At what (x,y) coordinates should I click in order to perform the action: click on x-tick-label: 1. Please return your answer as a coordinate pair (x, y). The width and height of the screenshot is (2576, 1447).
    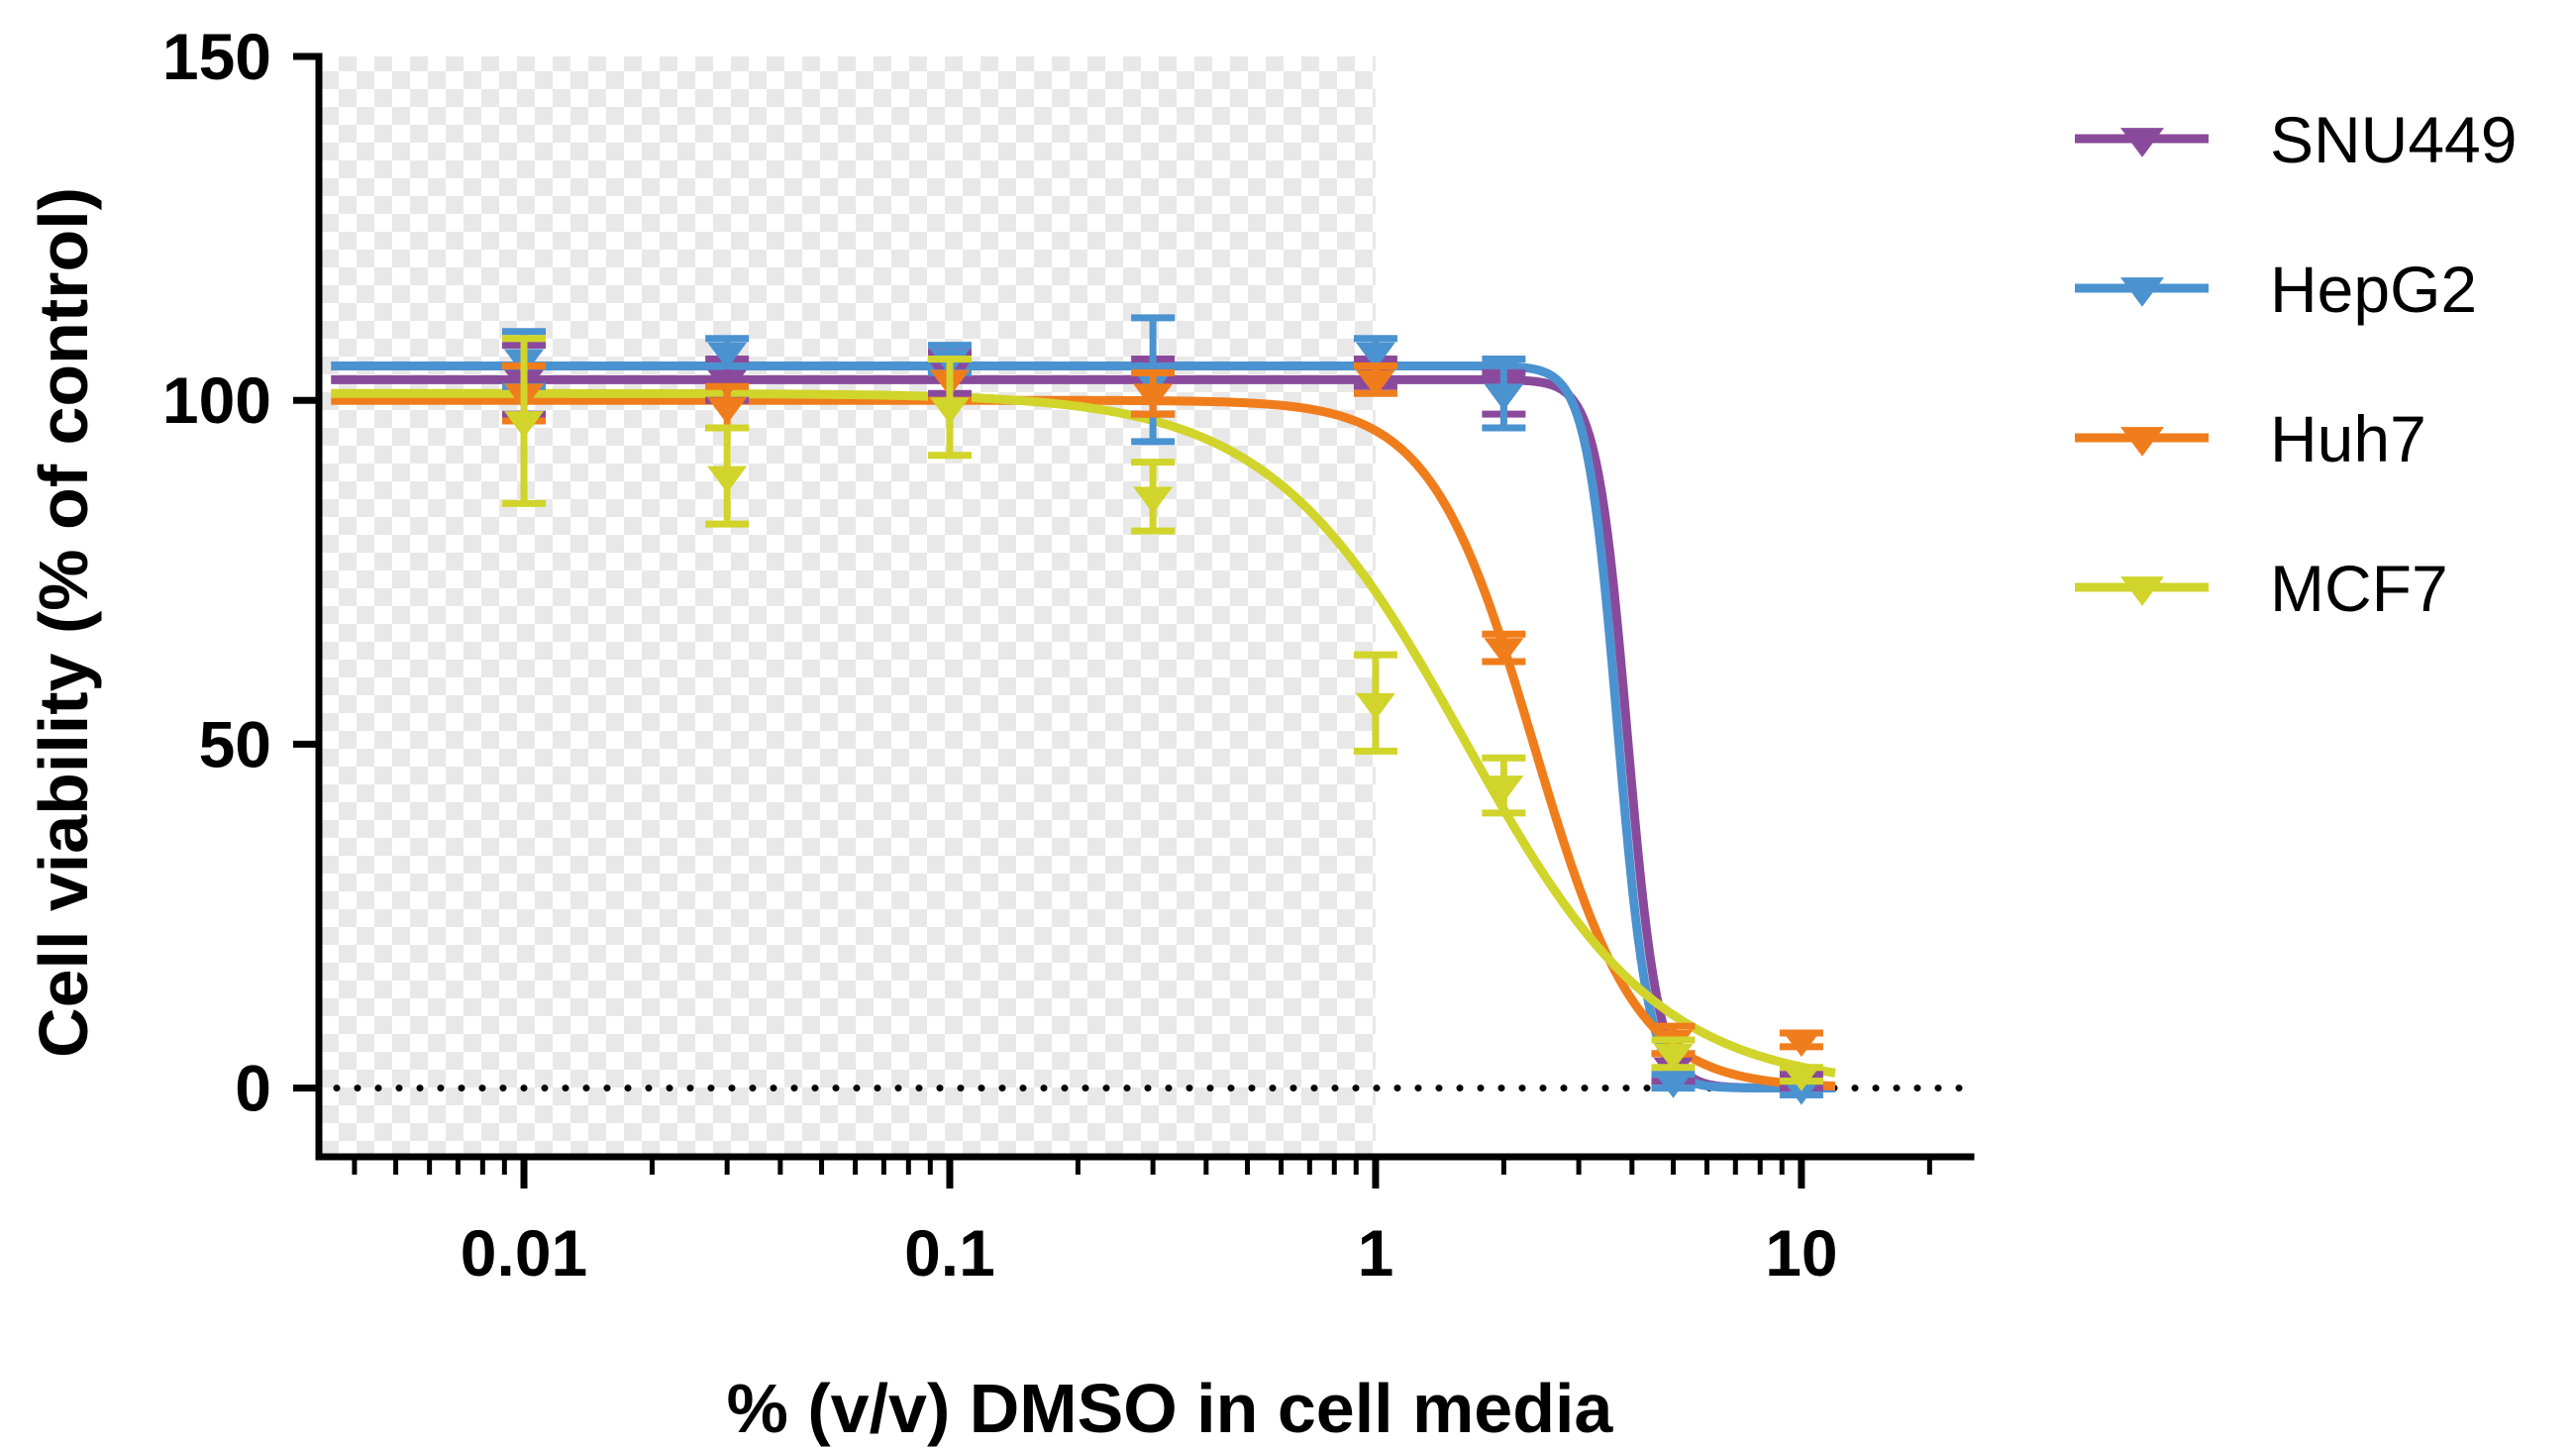
    Looking at the image, I should click on (1376, 1253).